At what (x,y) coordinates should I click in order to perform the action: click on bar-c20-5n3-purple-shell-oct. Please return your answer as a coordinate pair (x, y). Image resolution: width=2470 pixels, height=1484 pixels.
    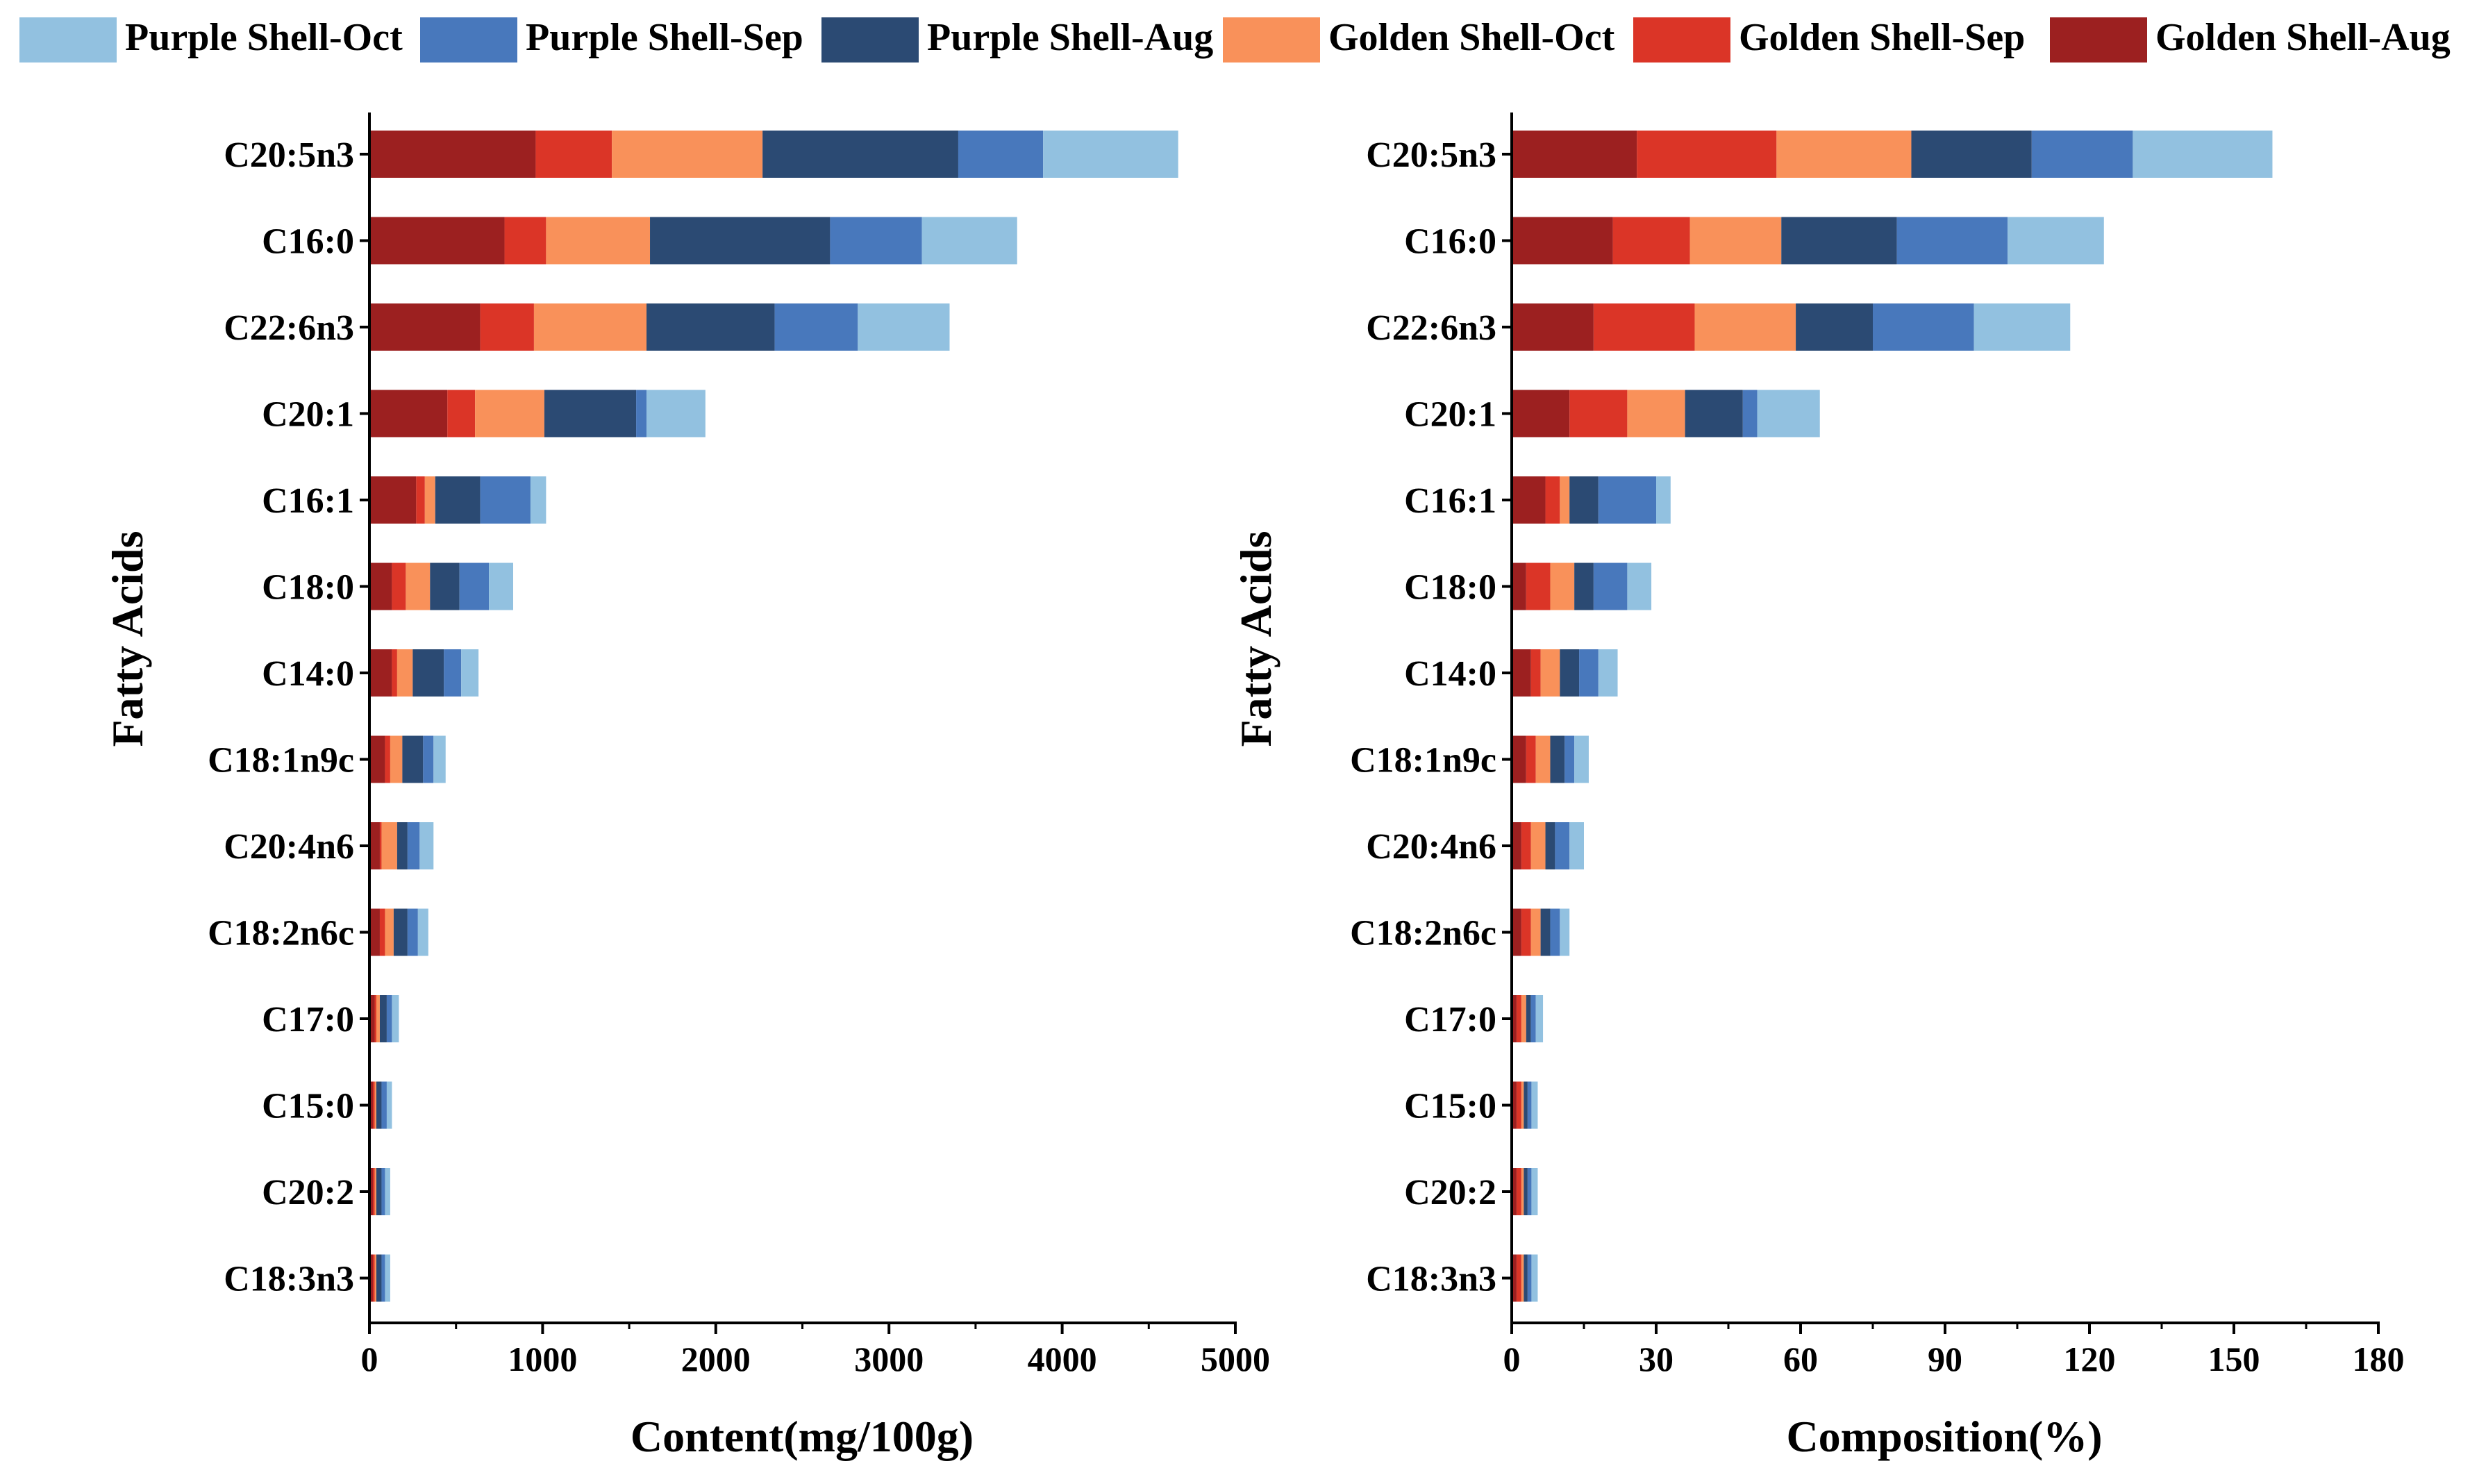
    Looking at the image, I should click on (1110, 154).